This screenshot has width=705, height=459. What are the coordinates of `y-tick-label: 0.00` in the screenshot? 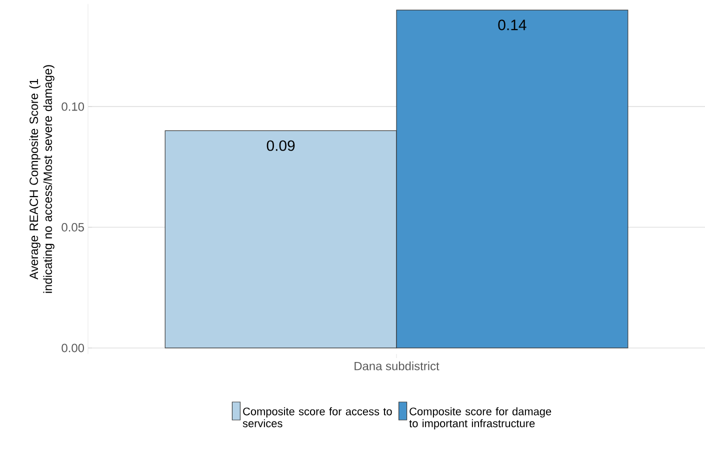 It's located at (73, 348).